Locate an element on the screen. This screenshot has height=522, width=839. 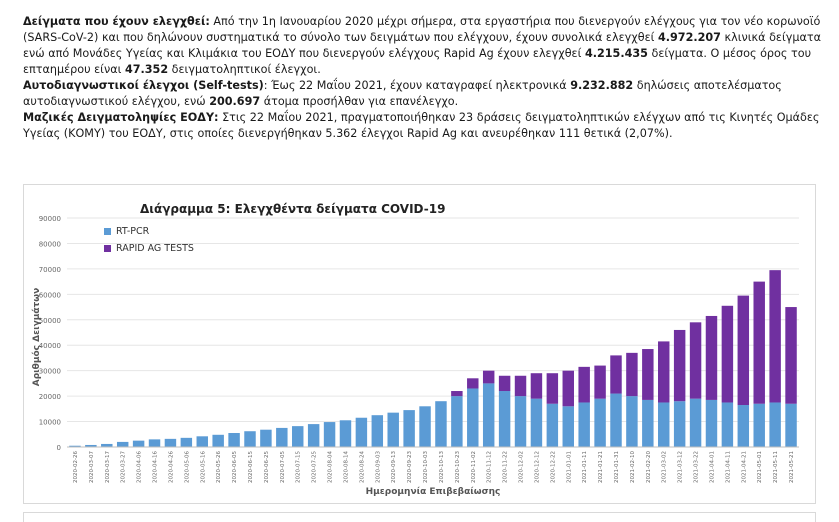
x-tick-label: 2021-01-31 is located at coordinates (617, 467).